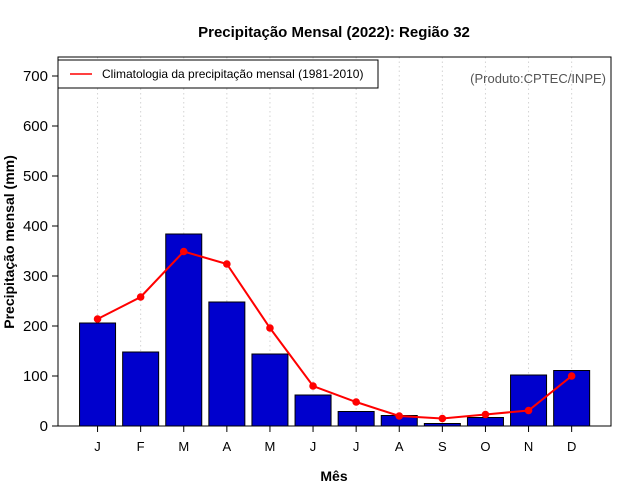 The width and height of the screenshot is (640, 500). I want to click on x-tick-label-3: M, so click(183, 446).